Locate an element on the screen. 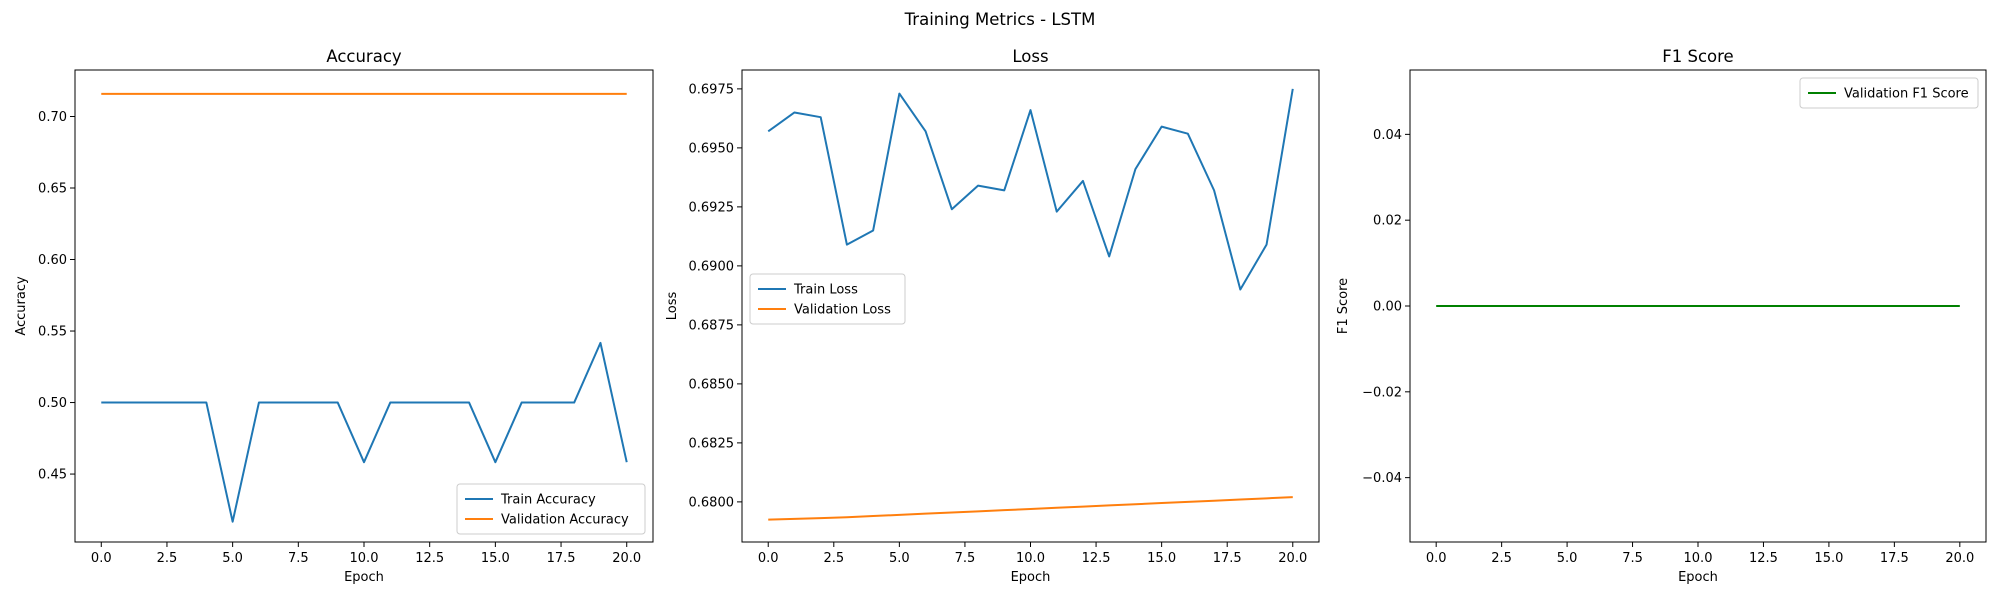 The width and height of the screenshot is (2000, 600). series-line-validation-loss is located at coordinates (1030, 508).